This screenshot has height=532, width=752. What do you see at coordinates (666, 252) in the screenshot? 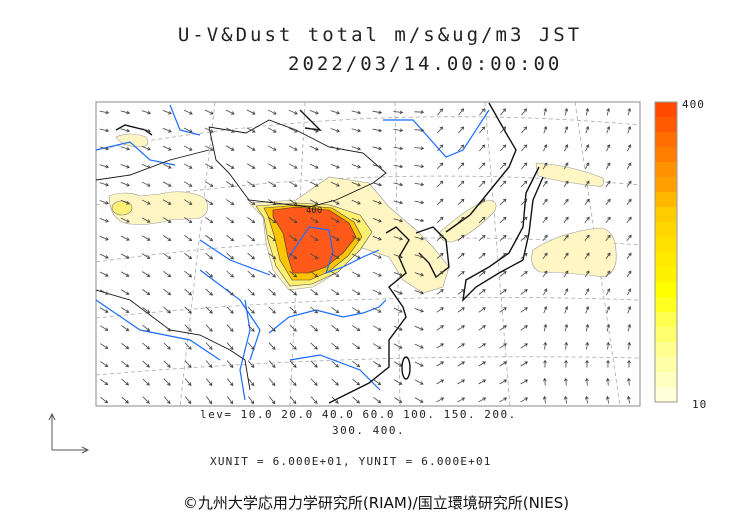
I see `colorbar-frame` at bounding box center [666, 252].